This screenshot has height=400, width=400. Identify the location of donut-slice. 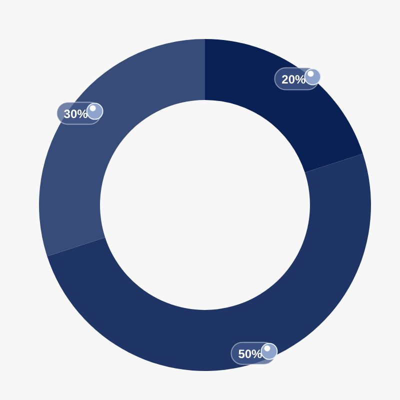
(284, 106).